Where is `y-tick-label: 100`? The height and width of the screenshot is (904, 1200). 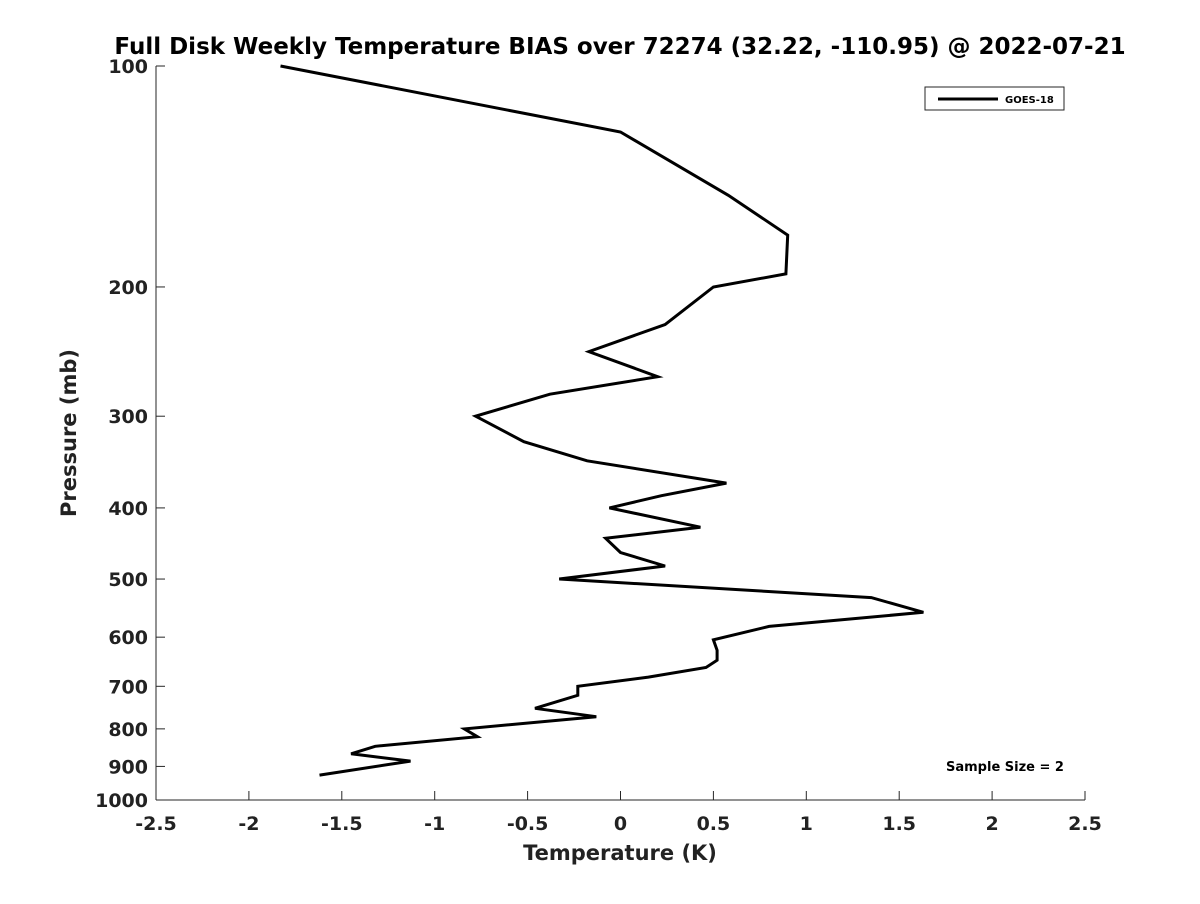
y-tick-label: 100 is located at coordinates (128, 67).